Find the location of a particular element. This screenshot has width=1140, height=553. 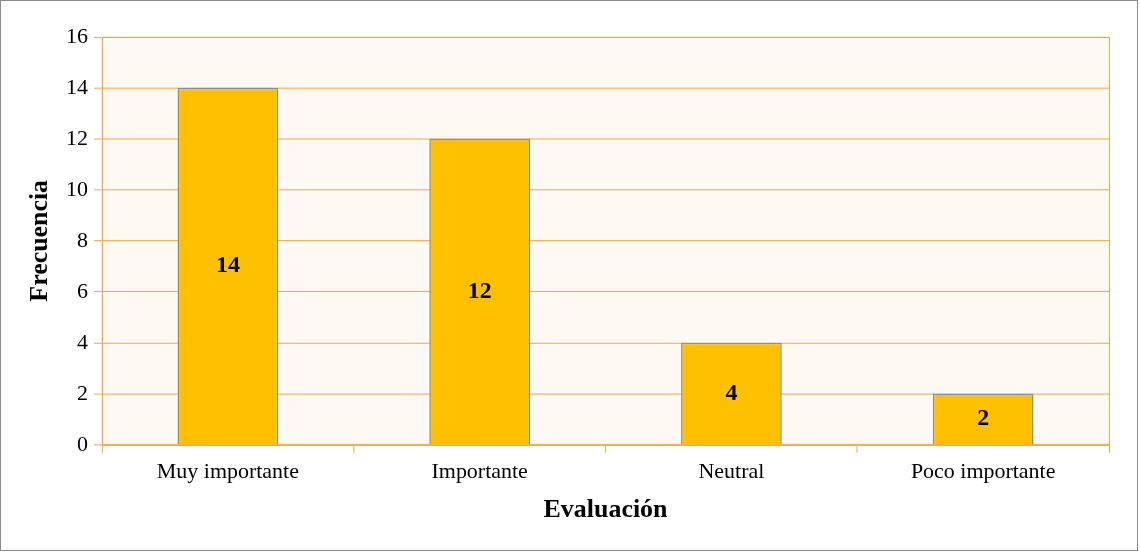

data-label: 2 is located at coordinates (983, 417).